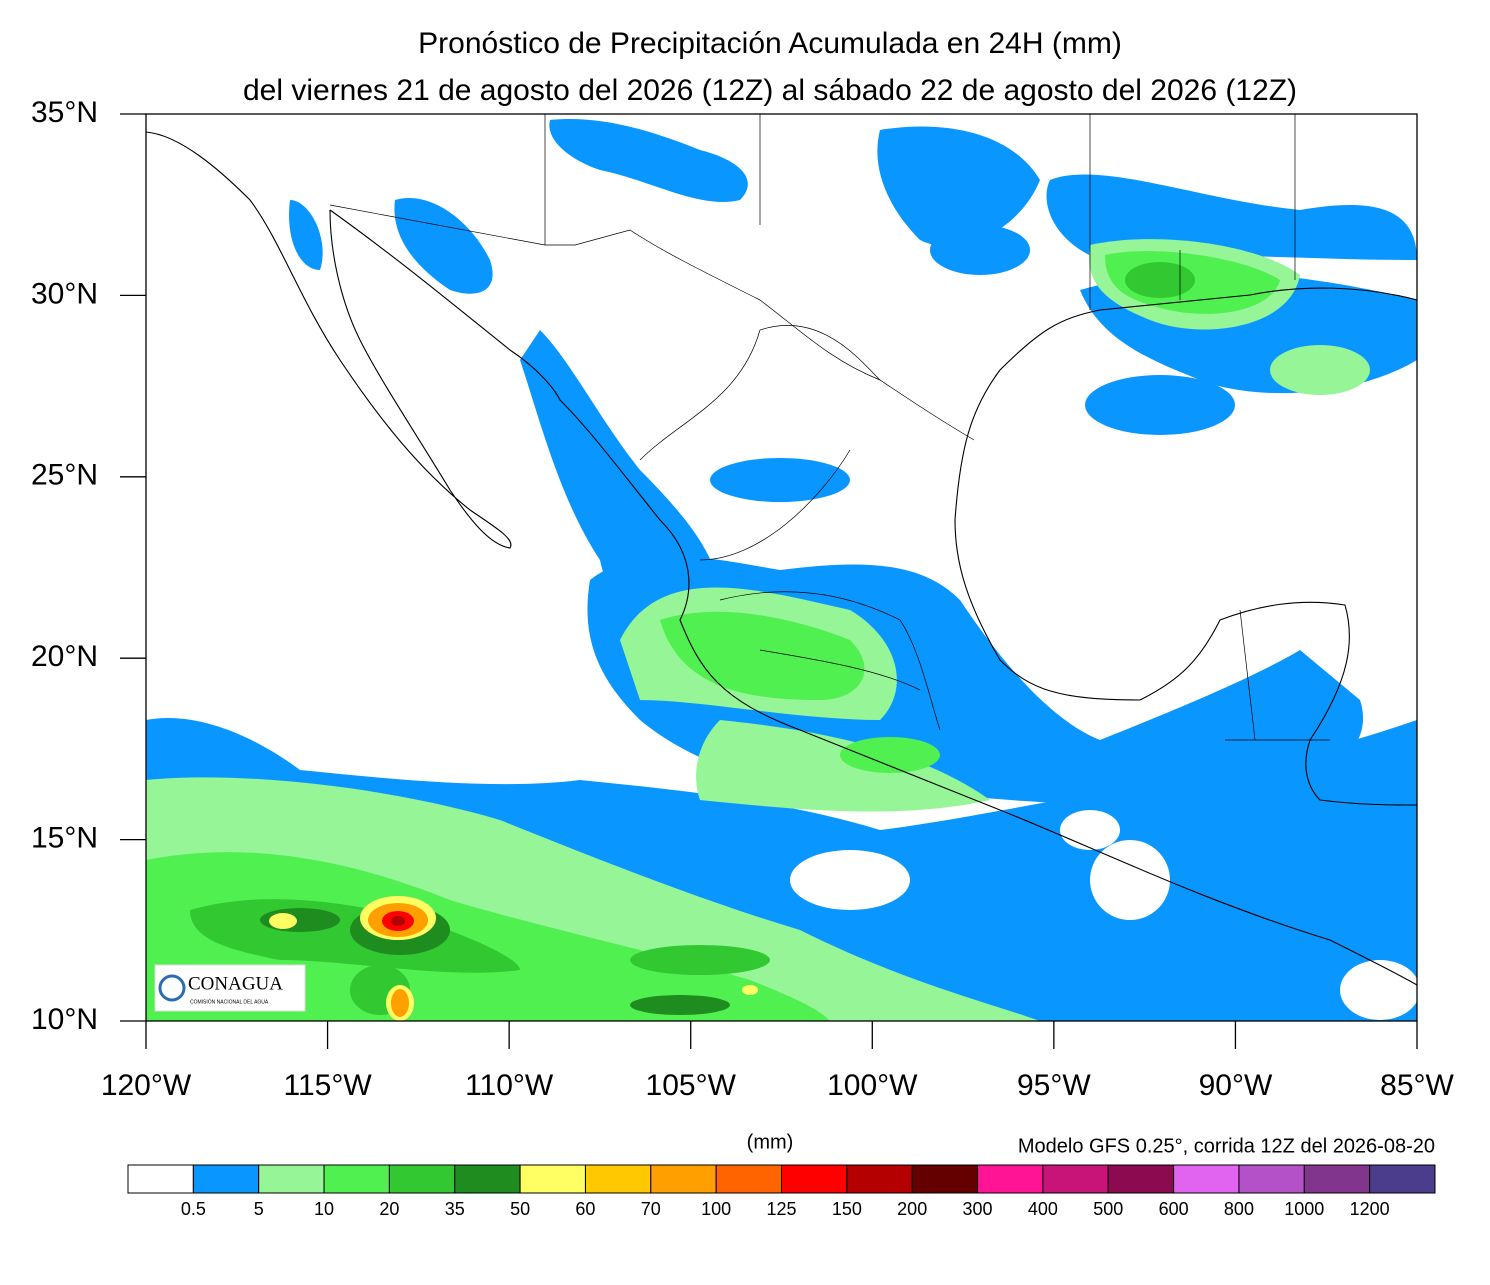 Image resolution: width=1490 pixels, height=1285 pixels. Describe the element at coordinates (193, 1209) in the screenshot. I see `colorbar-label: 0.5` at that location.